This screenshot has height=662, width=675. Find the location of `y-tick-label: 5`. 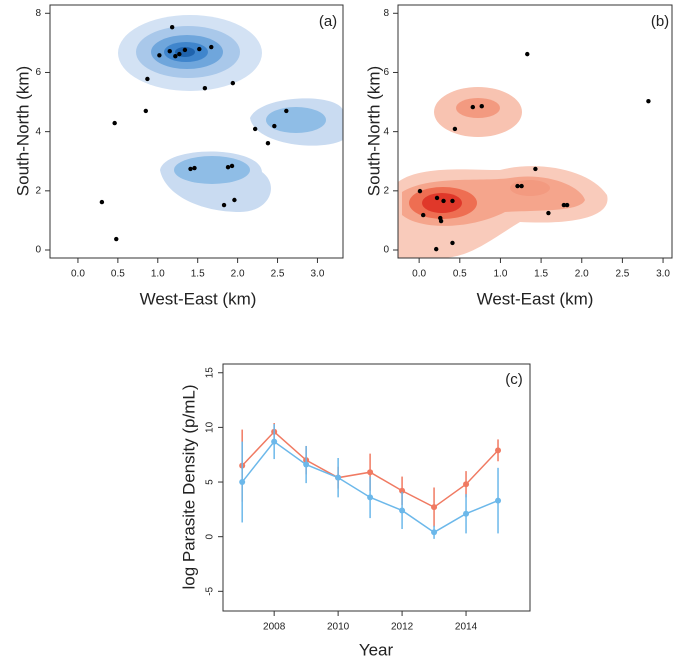

y-tick-label: 5 is located at coordinates (210, 482).